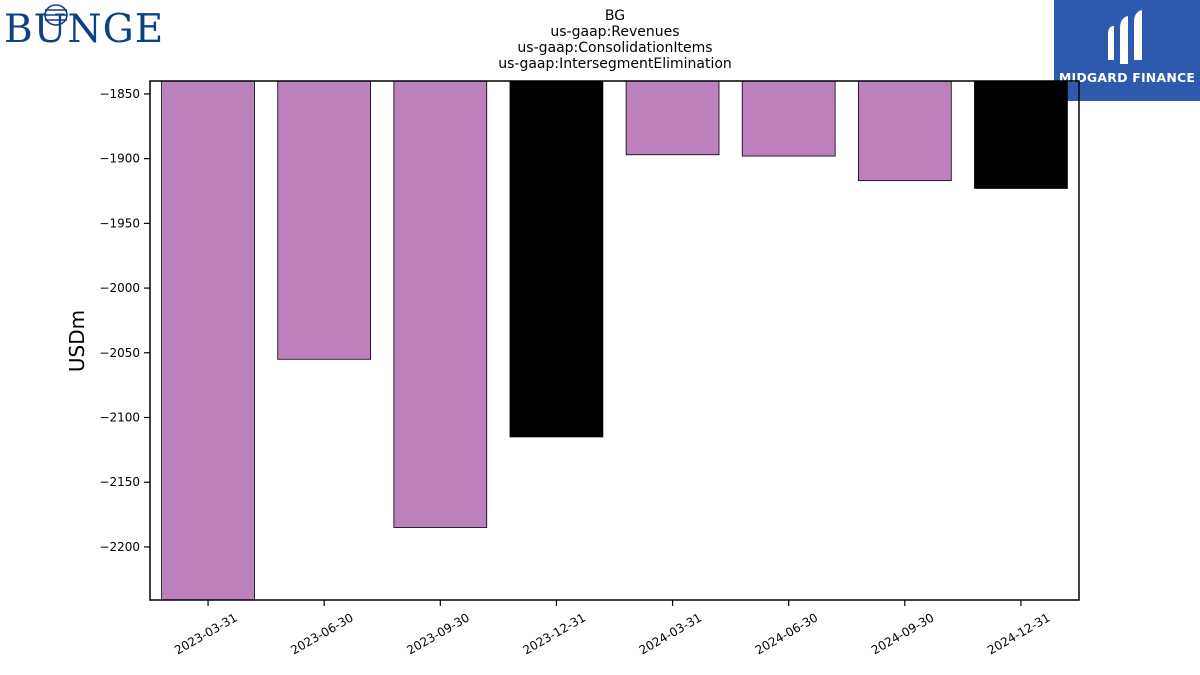 The width and height of the screenshot is (1200, 675). What do you see at coordinates (614, 48) in the screenshot?
I see `chart-title-line-3: us-gaap:ConsolidationItems` at bounding box center [614, 48].